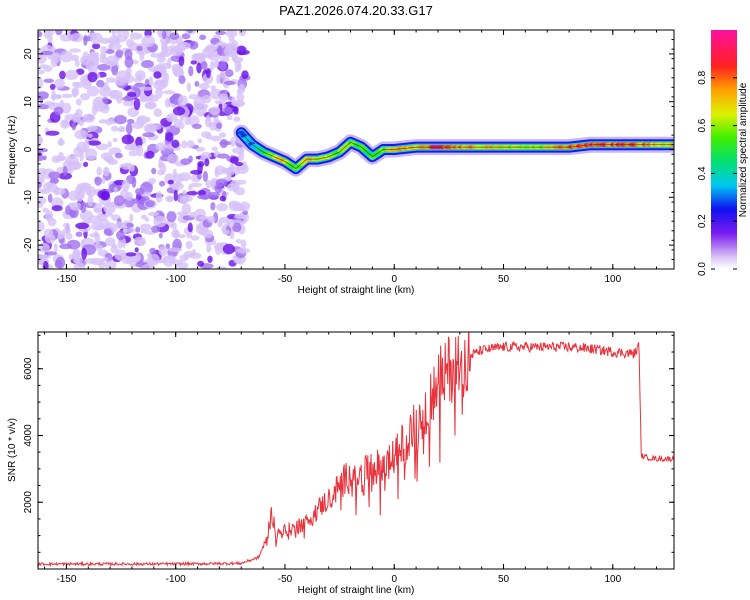 The image size is (750, 600). What do you see at coordinates (356, 290) in the screenshot?
I see `spectrogram-x-label: Height of straight line (km)` at bounding box center [356, 290].